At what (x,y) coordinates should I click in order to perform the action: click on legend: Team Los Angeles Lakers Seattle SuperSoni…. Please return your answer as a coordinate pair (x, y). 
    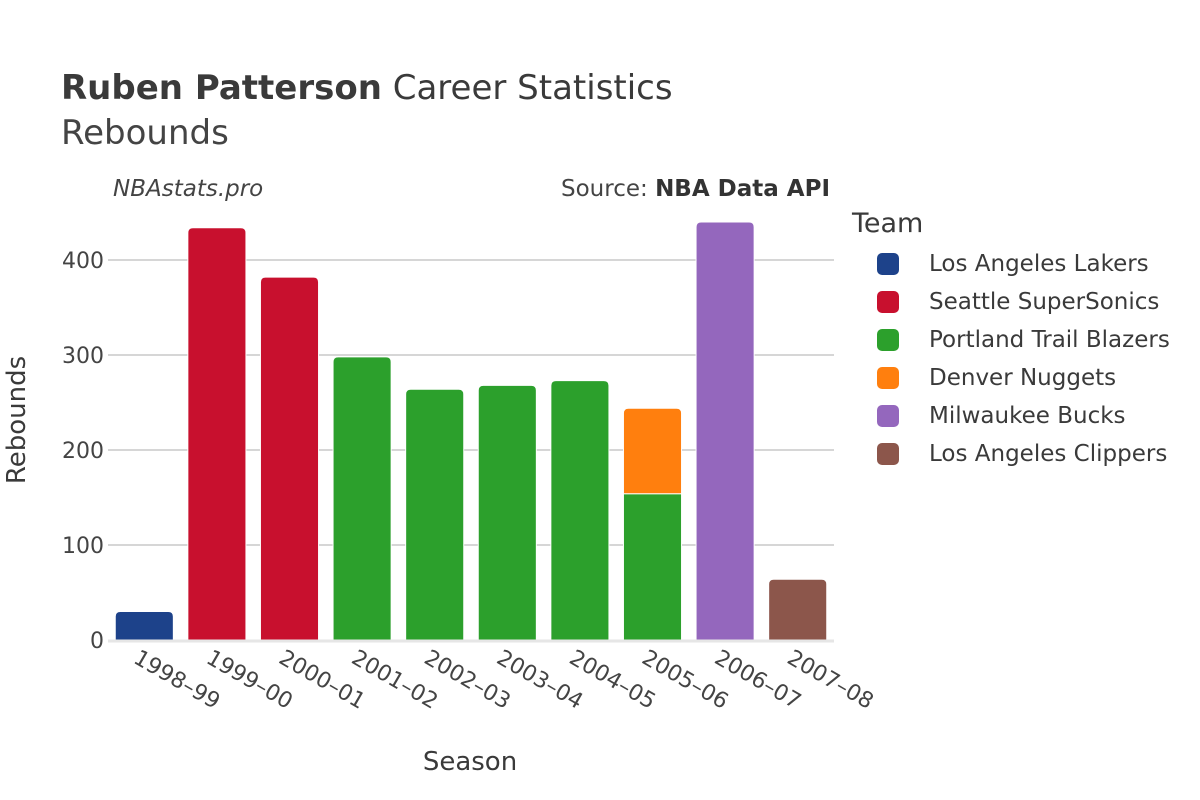
    Looking at the image, I should click on (1011, 340).